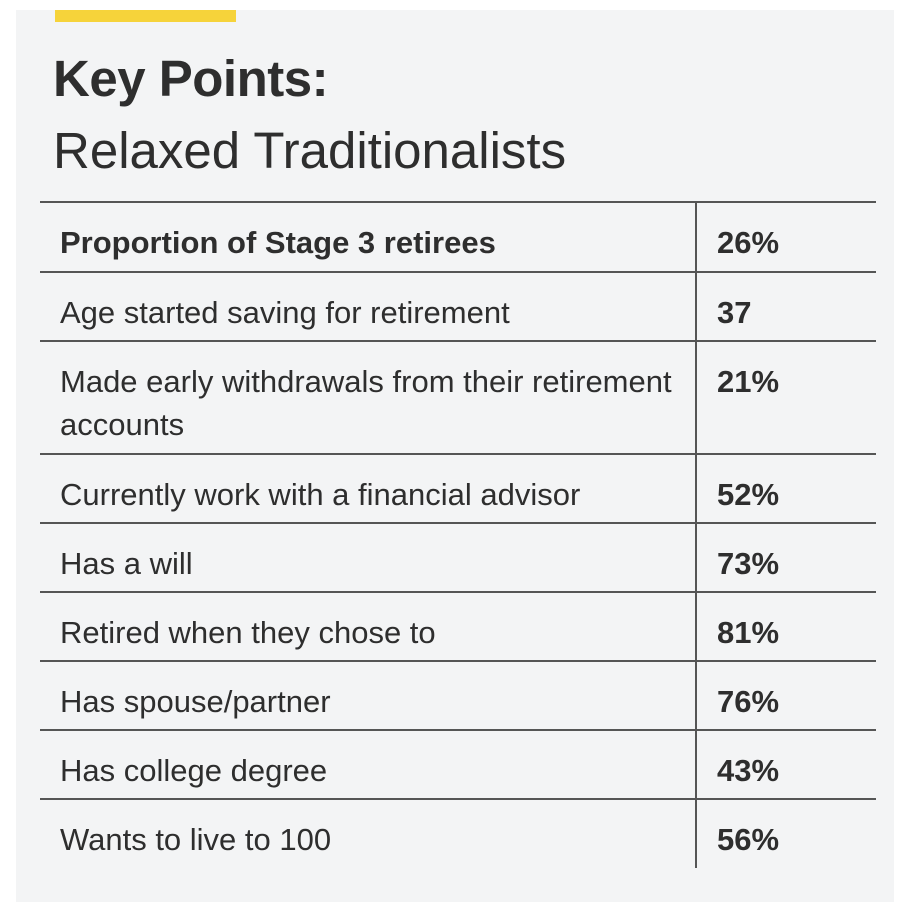 This screenshot has width=902, height=917. Describe the element at coordinates (285, 312) in the screenshot. I see `row-label: Age started saving for retirement` at that location.